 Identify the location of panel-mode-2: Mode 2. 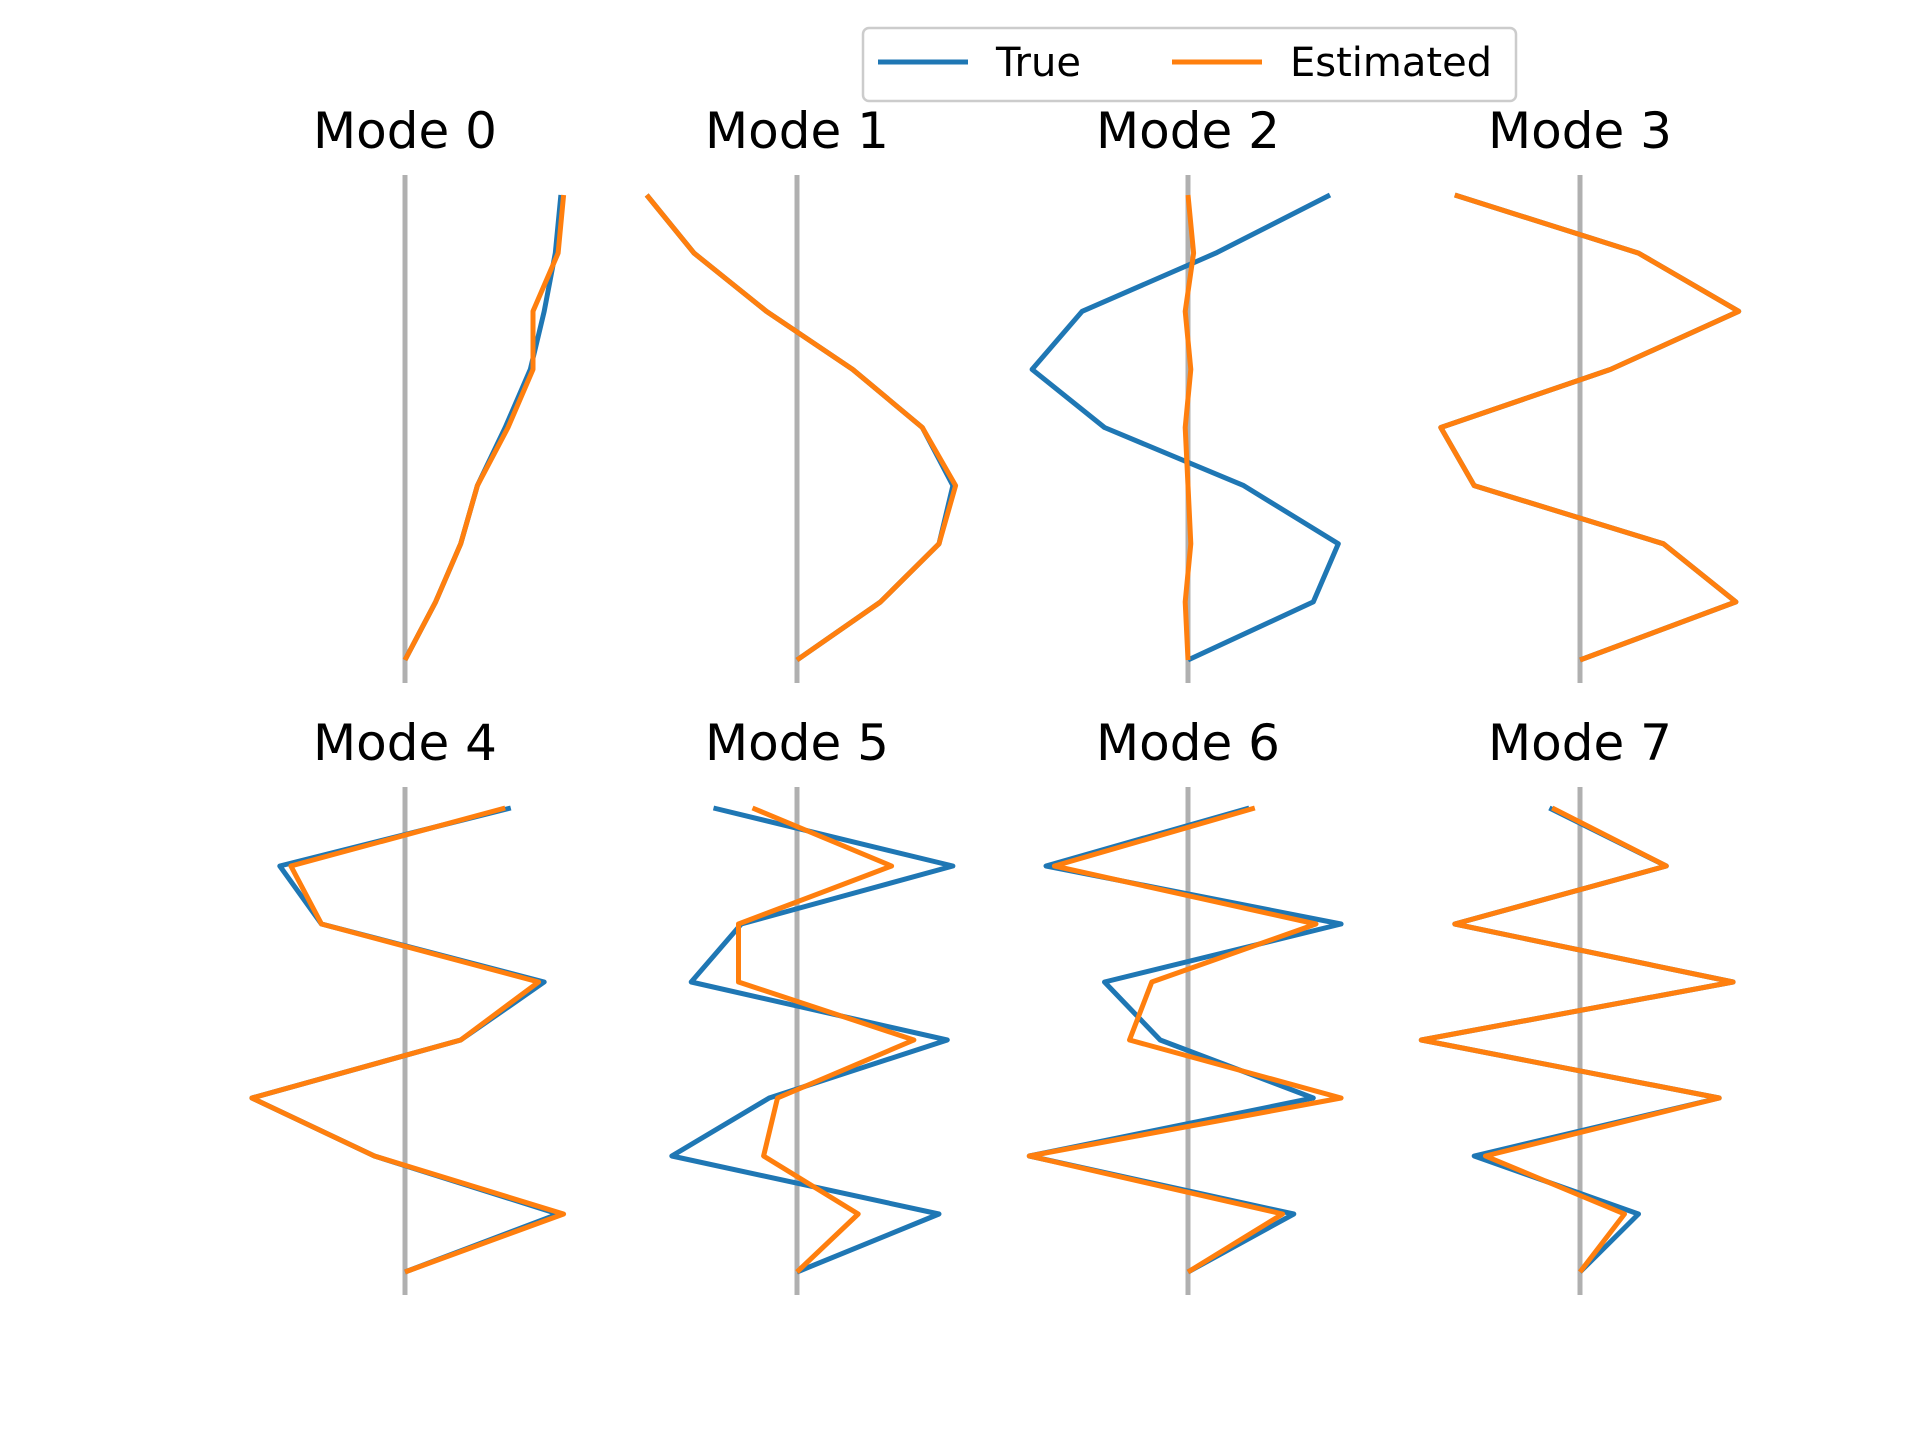
(1185, 392).